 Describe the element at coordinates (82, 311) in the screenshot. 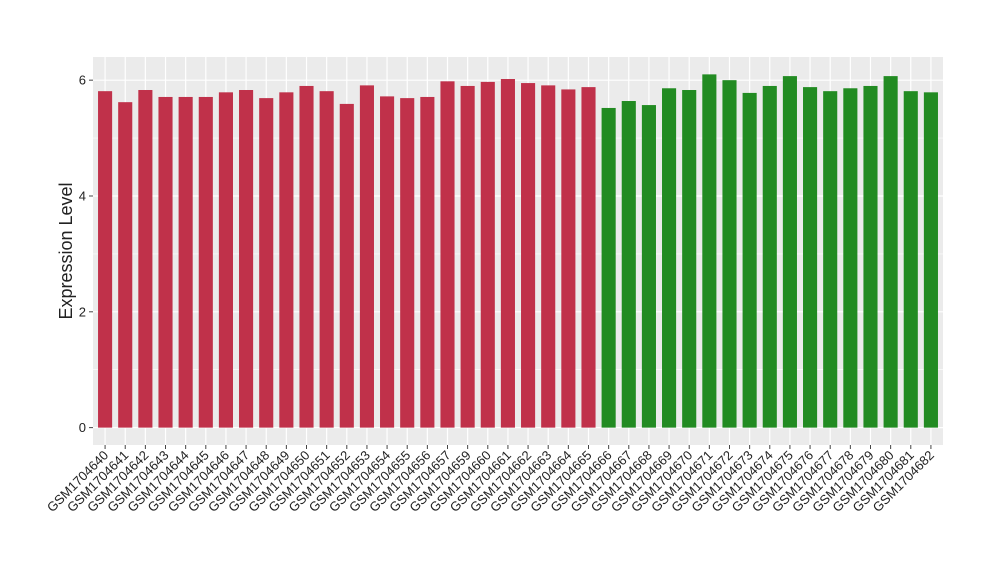

I see `y-tick-label: 2` at that location.